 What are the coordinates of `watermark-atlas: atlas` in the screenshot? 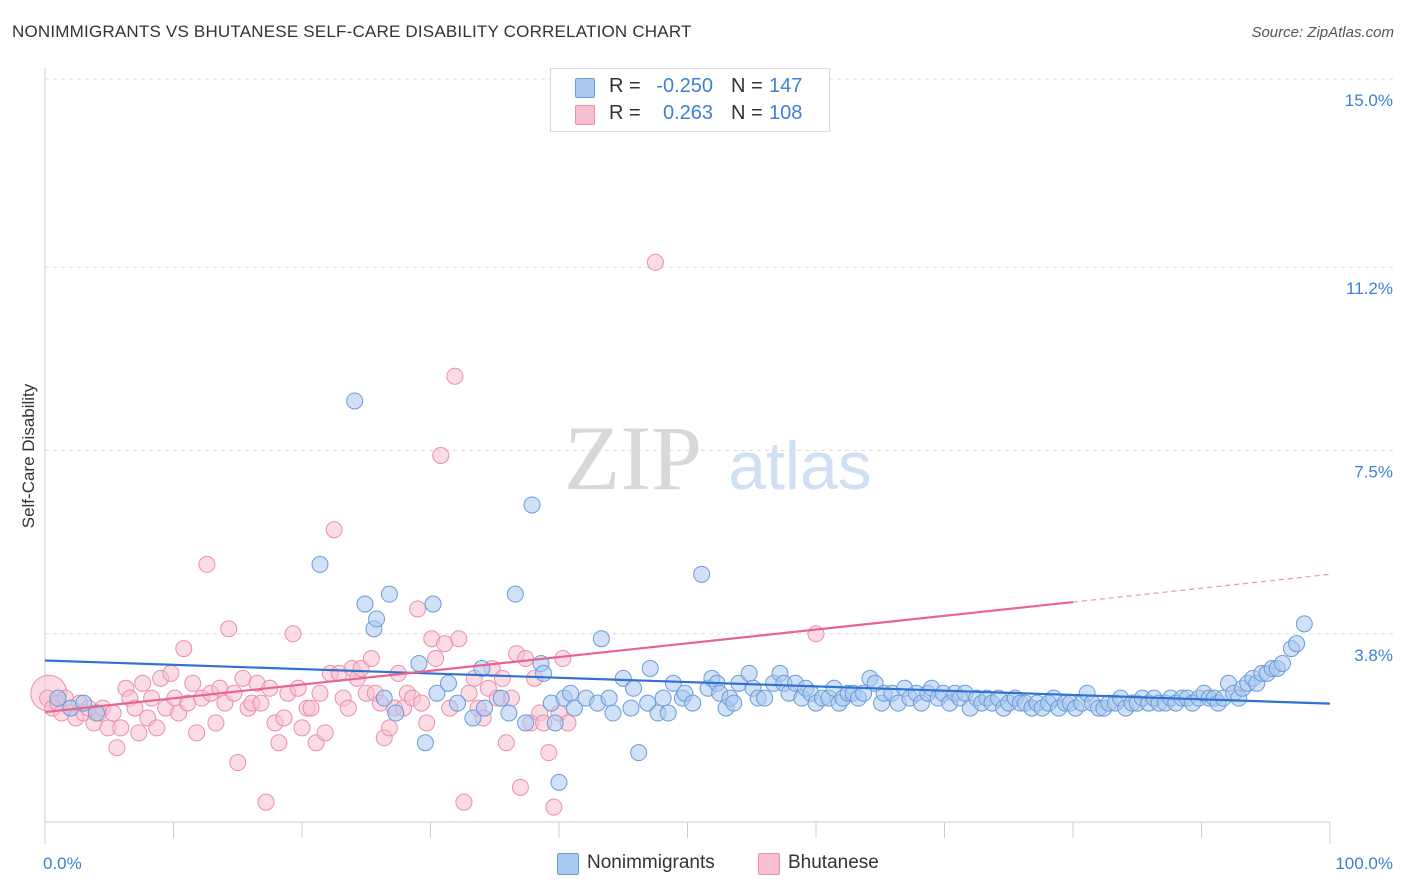 It's located at (800, 466).